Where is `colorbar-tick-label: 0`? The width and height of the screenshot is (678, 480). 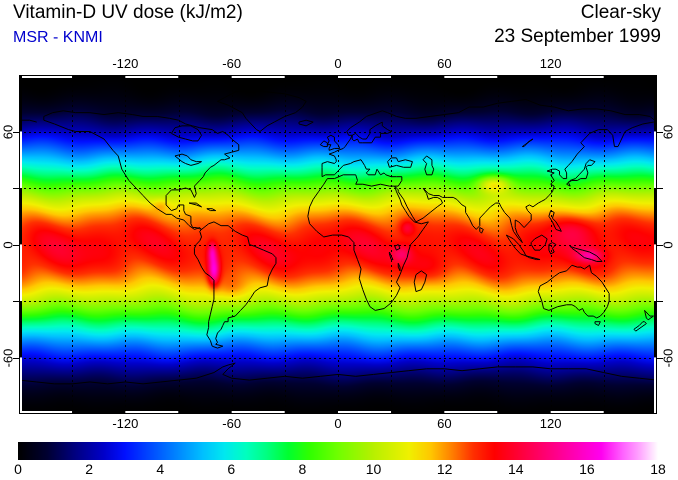
colorbar-tick-label: 0 is located at coordinates (18, 469).